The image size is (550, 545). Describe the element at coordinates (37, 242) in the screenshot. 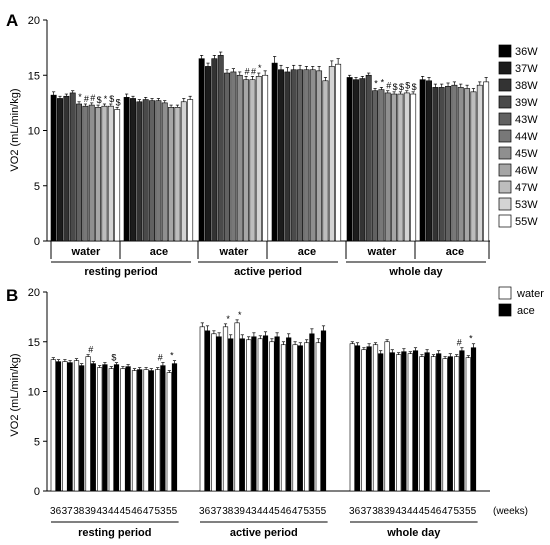

I see `panel-a-y-tick-label: 0` at that location.